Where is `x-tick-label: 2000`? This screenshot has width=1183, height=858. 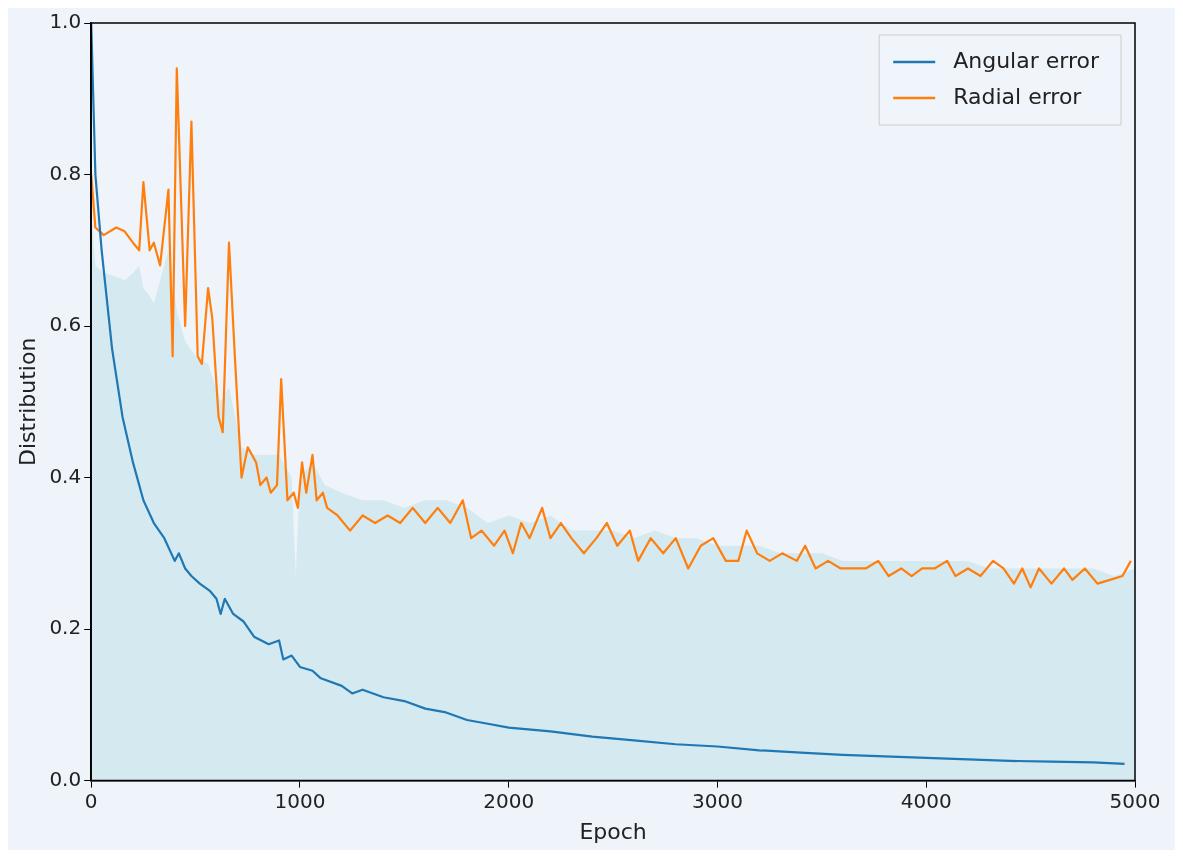 x-tick-label: 2000 is located at coordinates (509, 800).